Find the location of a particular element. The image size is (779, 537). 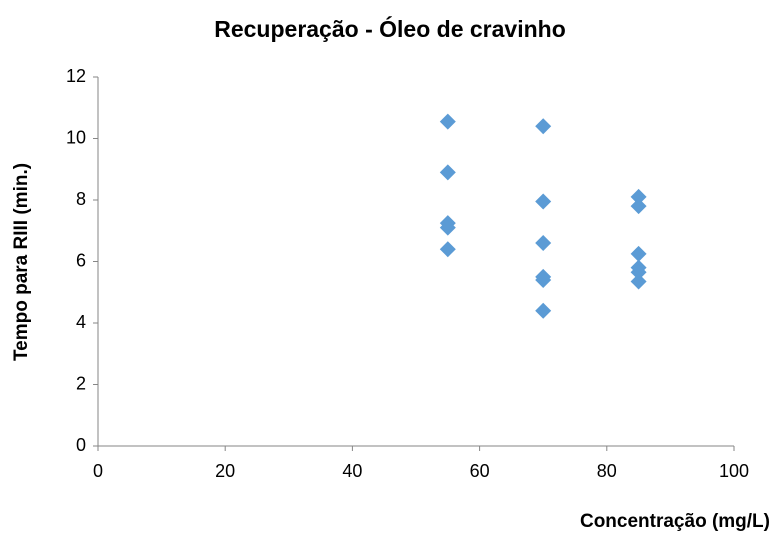

x-tick-label: 60 is located at coordinates (480, 471).